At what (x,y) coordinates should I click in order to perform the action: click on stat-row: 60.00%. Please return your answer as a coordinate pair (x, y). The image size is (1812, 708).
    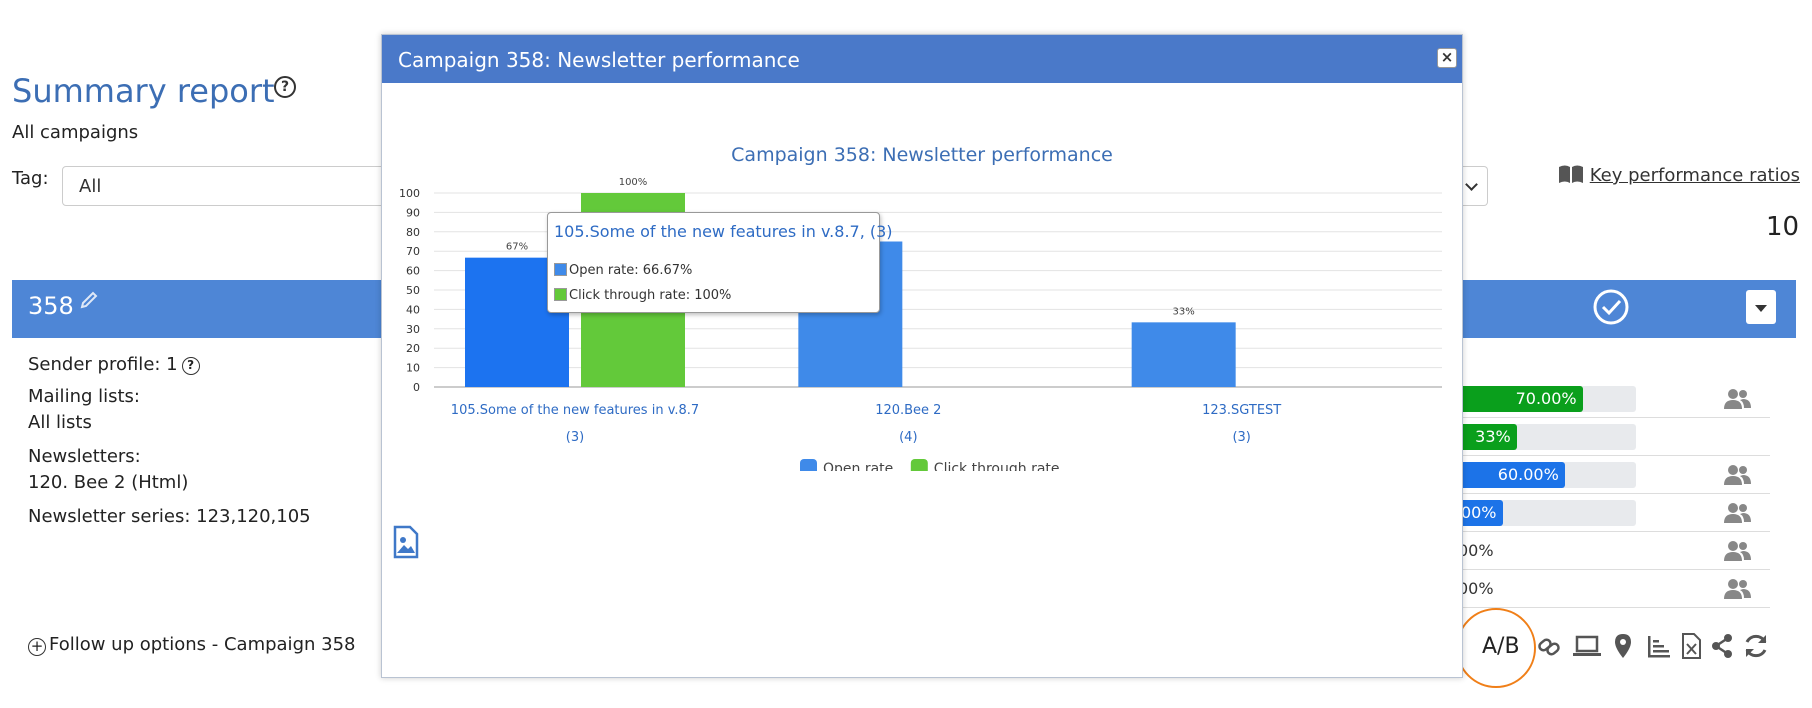
    Looking at the image, I should click on (1614, 475).